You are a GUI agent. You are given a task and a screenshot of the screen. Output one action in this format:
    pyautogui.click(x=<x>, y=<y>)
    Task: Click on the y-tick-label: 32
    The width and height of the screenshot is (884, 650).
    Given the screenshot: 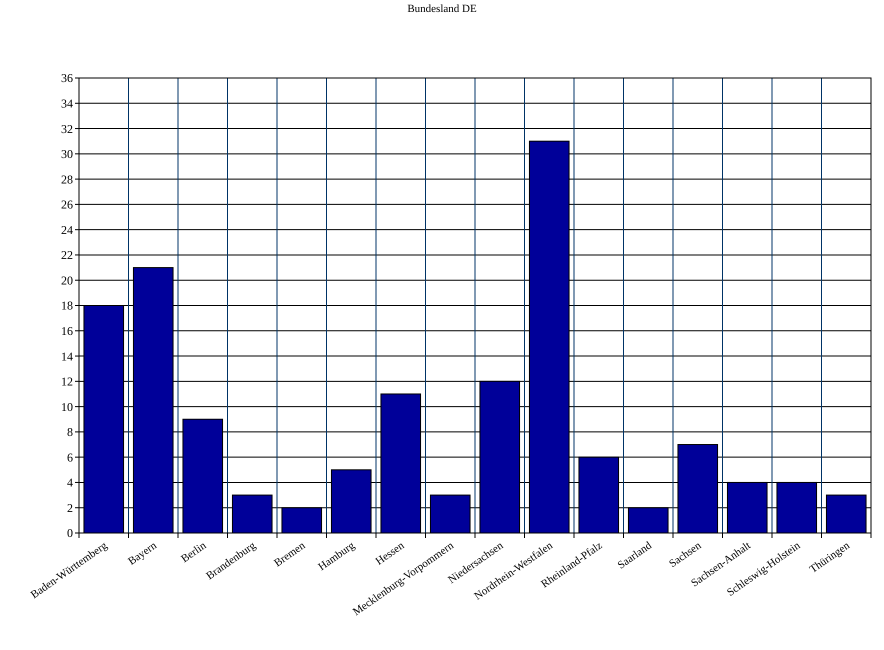 What is the action you would take?
    pyautogui.click(x=67, y=129)
    